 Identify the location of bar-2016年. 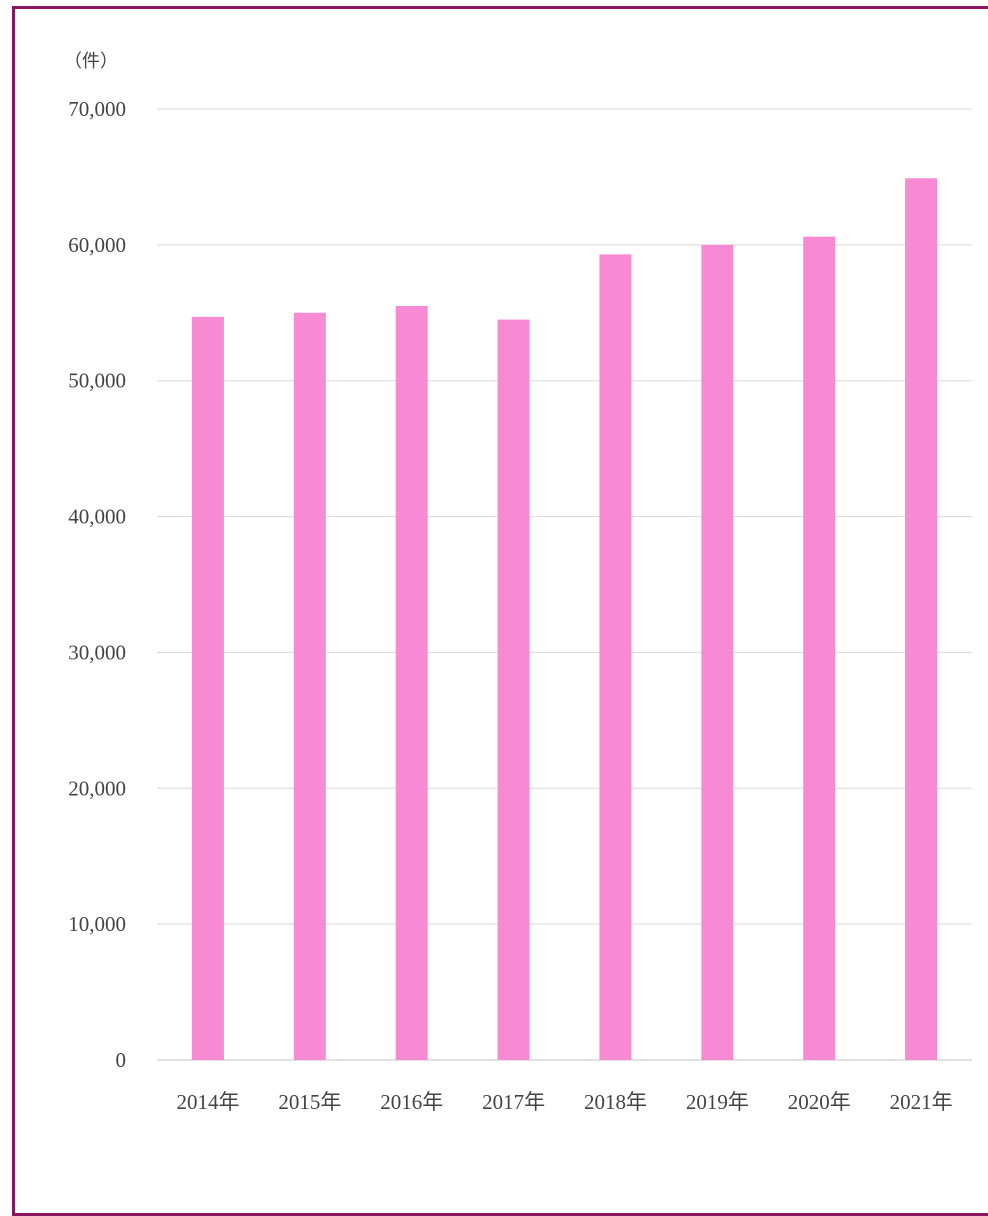
(411, 682).